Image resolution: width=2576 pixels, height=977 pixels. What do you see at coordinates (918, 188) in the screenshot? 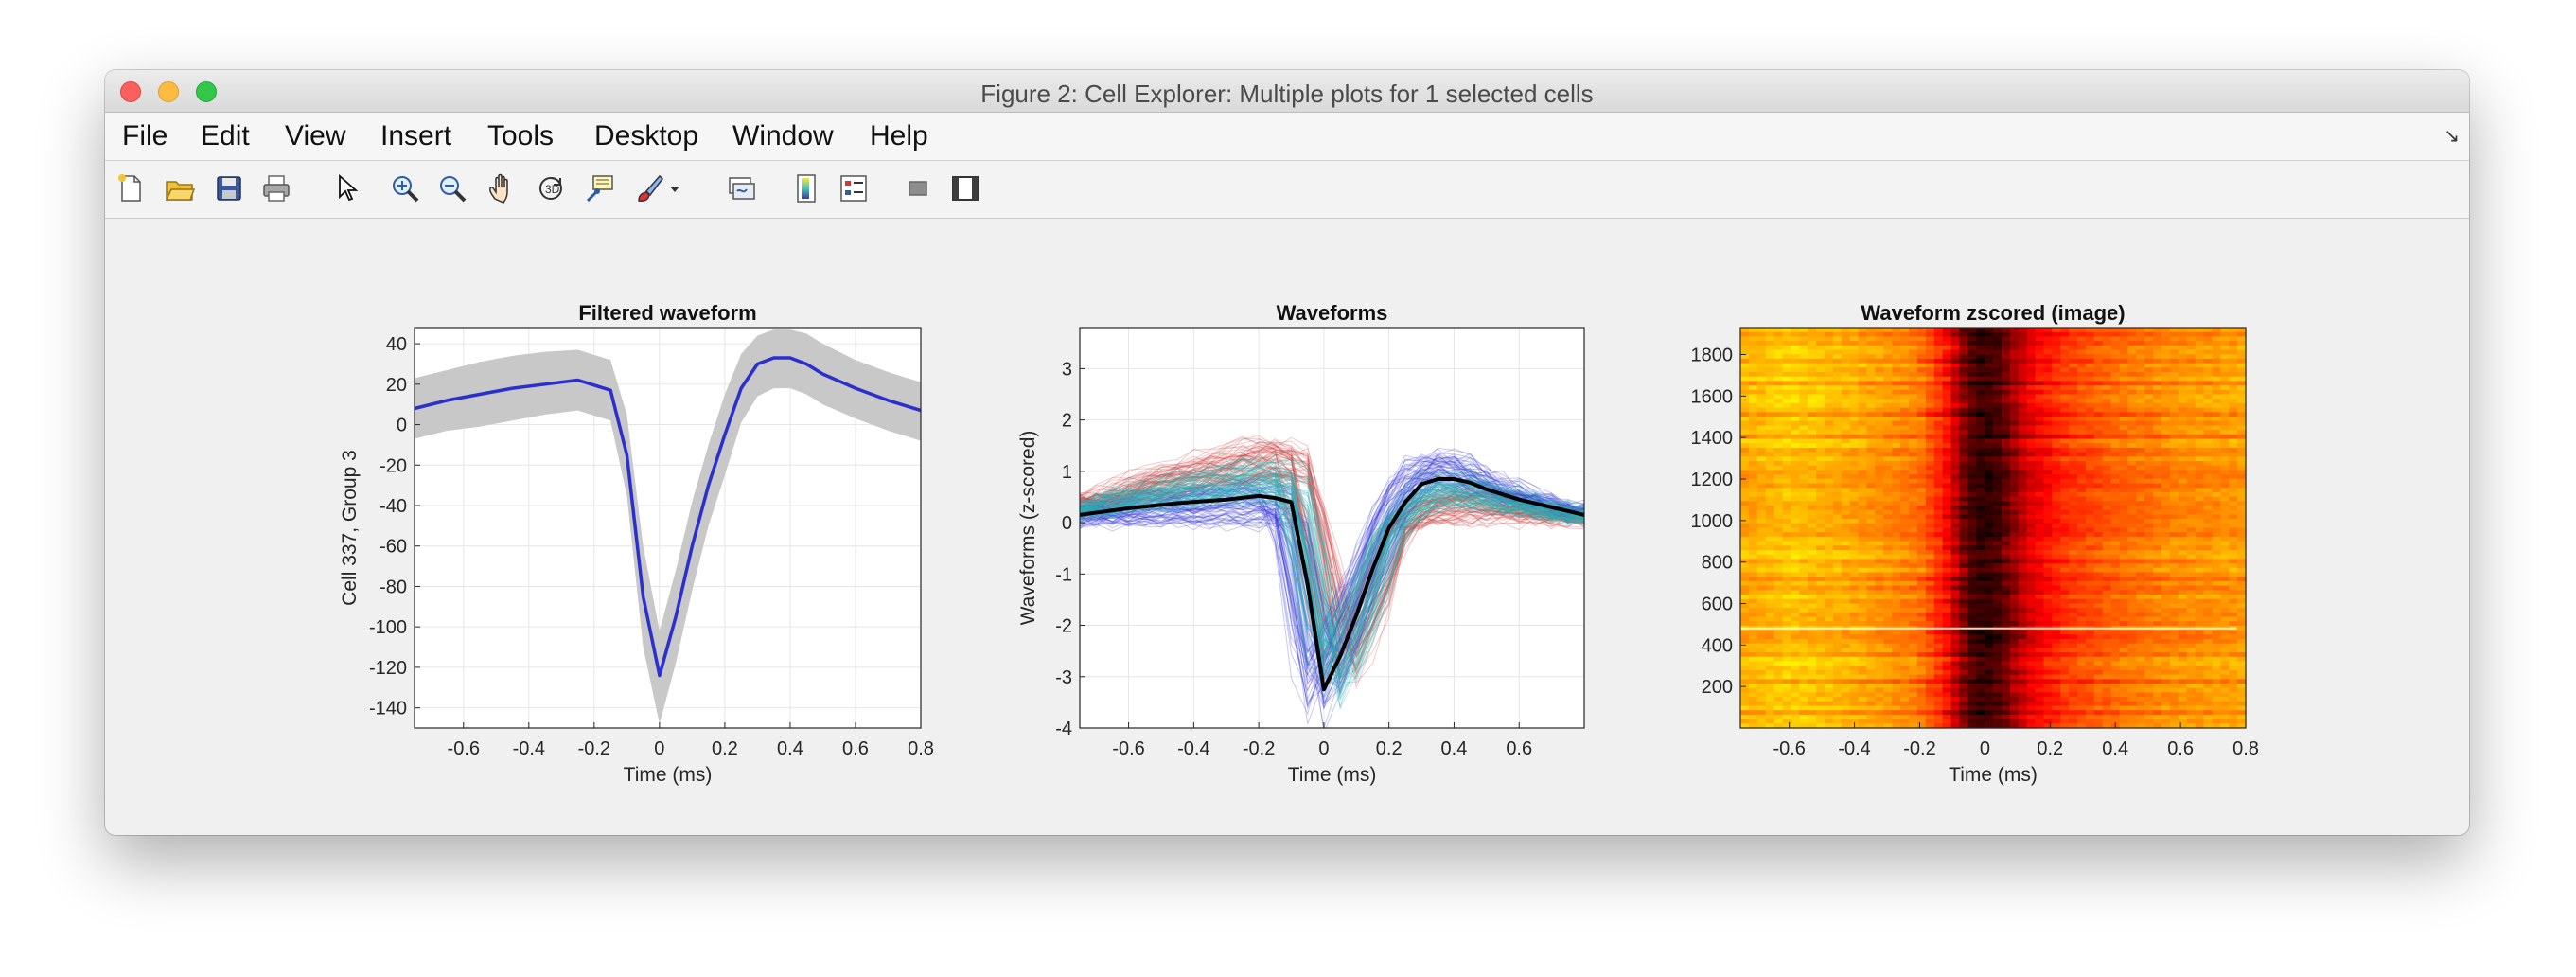
I see `hide-plot-tools-icon` at bounding box center [918, 188].